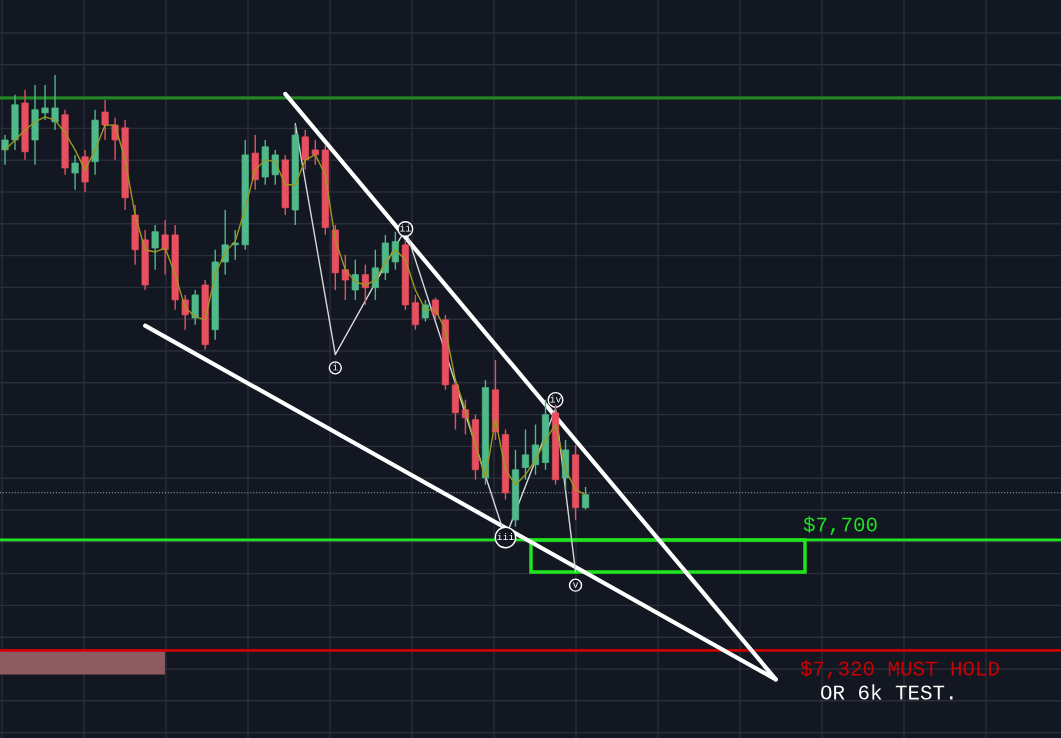  Describe the element at coordinates (505, 536) in the screenshot. I see `text: iii` at that location.